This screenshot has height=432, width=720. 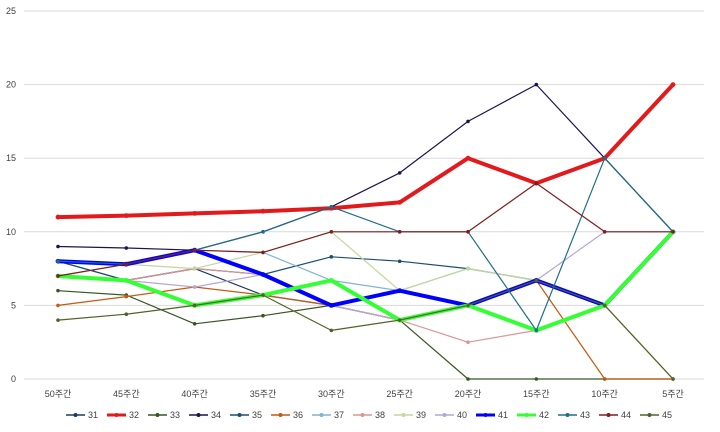 I want to click on legend-item-33: 33, so click(x=164, y=415).